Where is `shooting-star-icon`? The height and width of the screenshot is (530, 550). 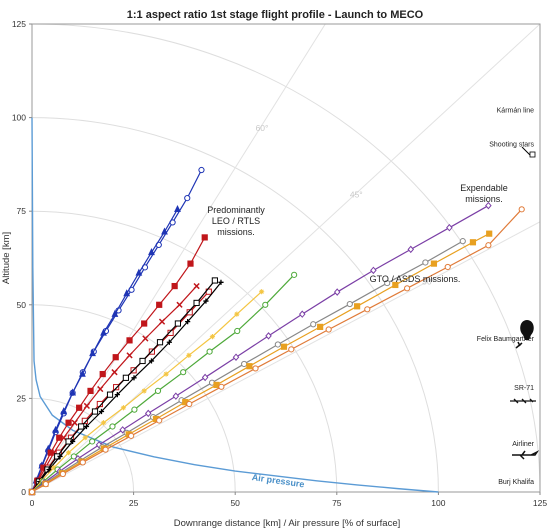
shooting-star-icon is located at coordinates (532, 154).